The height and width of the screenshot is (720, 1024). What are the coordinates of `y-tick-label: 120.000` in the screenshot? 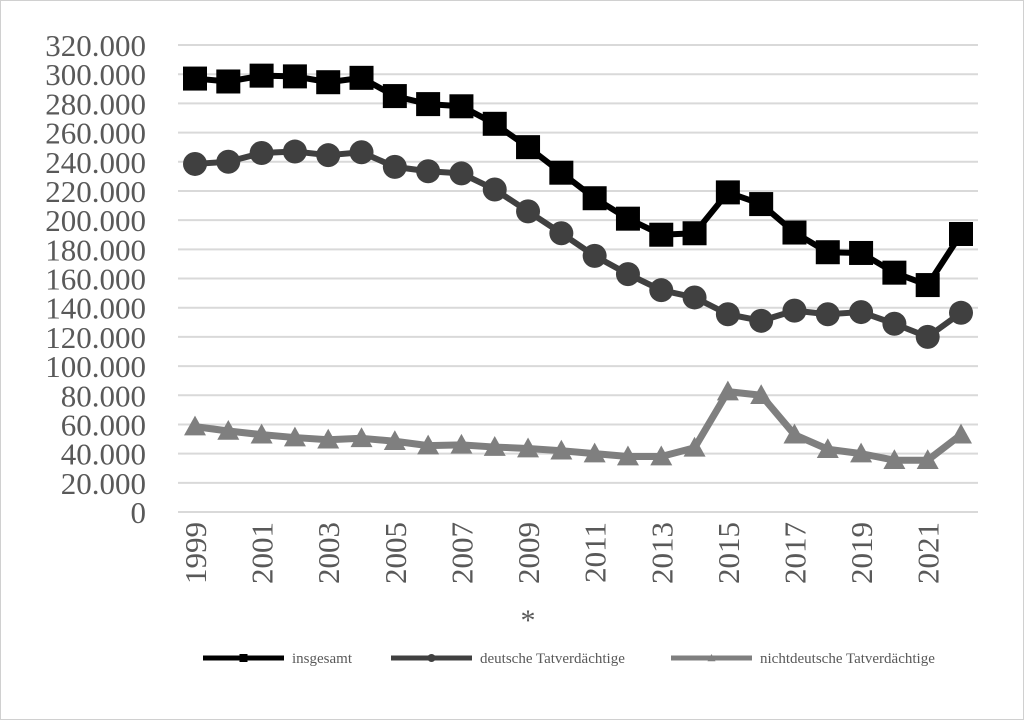 It's located at (95, 337).